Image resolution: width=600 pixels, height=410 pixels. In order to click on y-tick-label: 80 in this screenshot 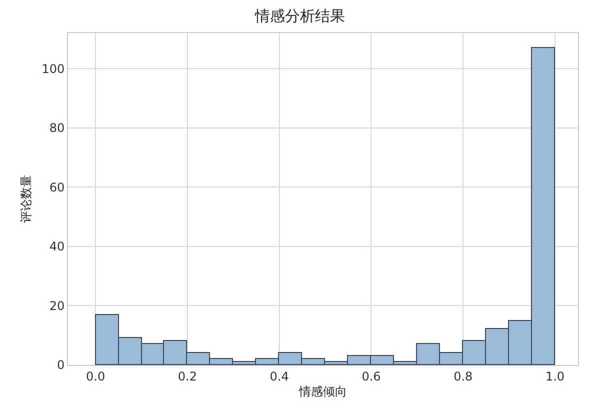, I will do `click(57, 128)`.